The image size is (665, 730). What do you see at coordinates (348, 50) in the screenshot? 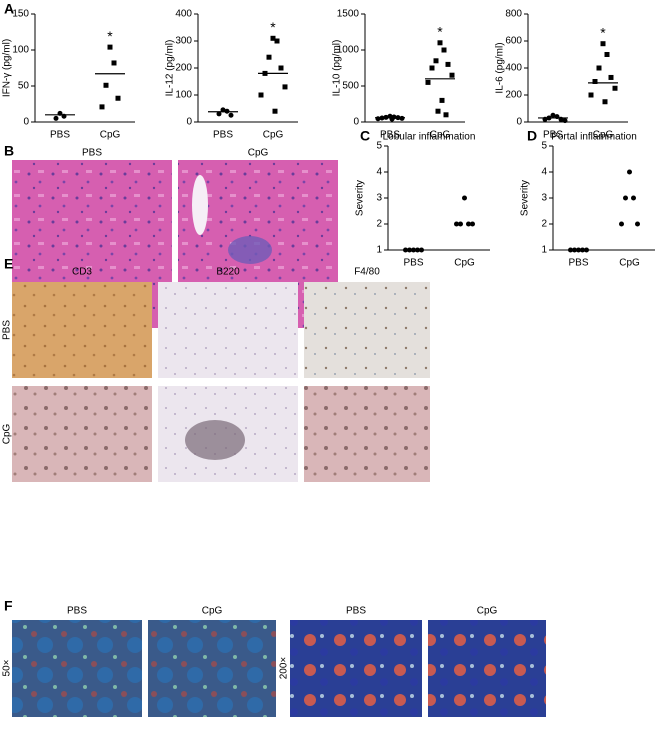
I see `y-tick-label: 1000` at bounding box center [348, 50].